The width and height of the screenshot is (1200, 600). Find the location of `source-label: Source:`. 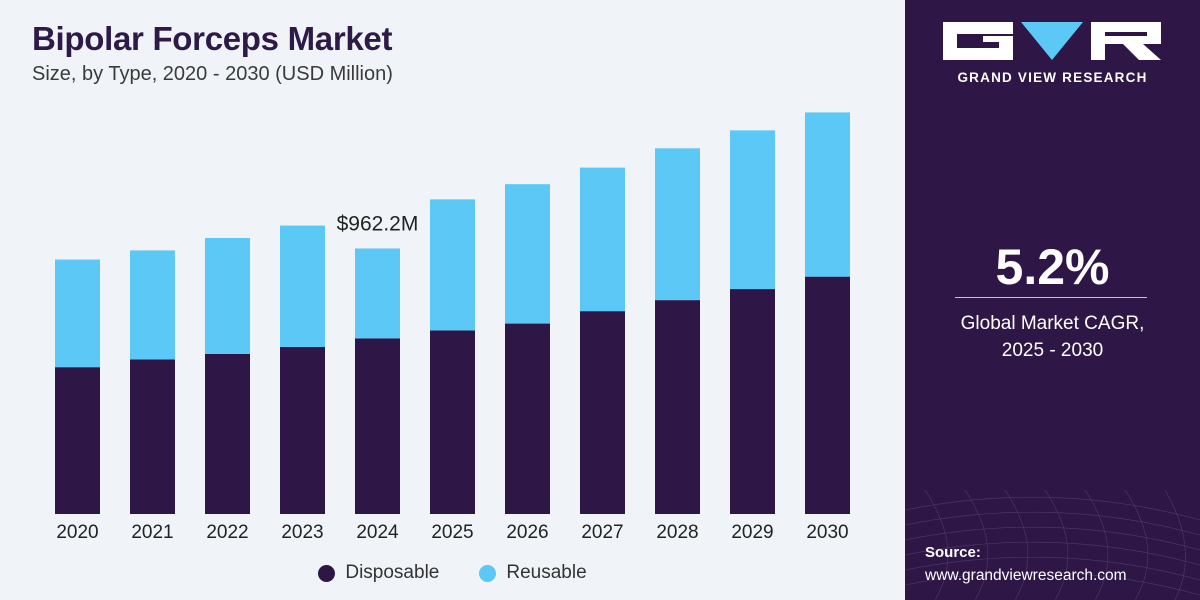

source-label: Source: is located at coordinates (953, 552).